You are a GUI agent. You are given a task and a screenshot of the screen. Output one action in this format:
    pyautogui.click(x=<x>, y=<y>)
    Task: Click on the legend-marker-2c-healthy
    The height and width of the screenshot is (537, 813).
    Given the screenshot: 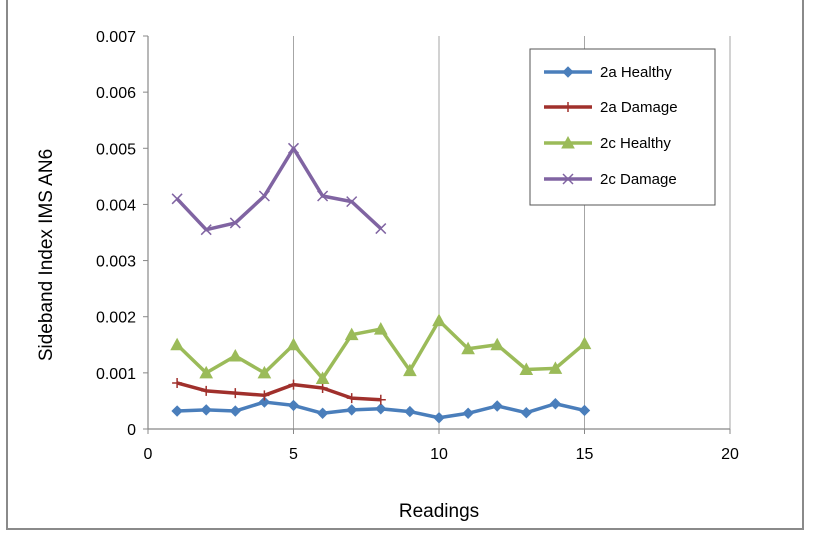 What is the action you would take?
    pyautogui.click(x=568, y=142)
    